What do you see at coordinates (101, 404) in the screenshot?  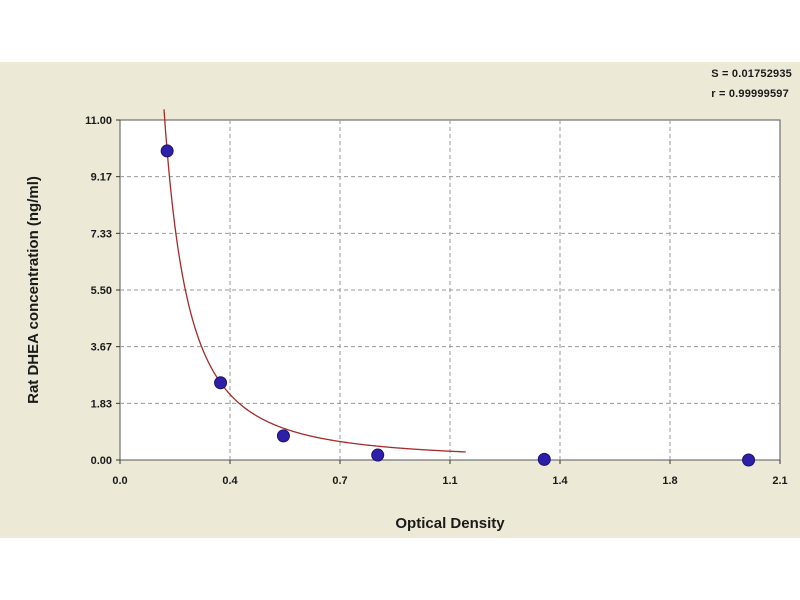 I see `y-tick-label: 1.83` at bounding box center [101, 404].